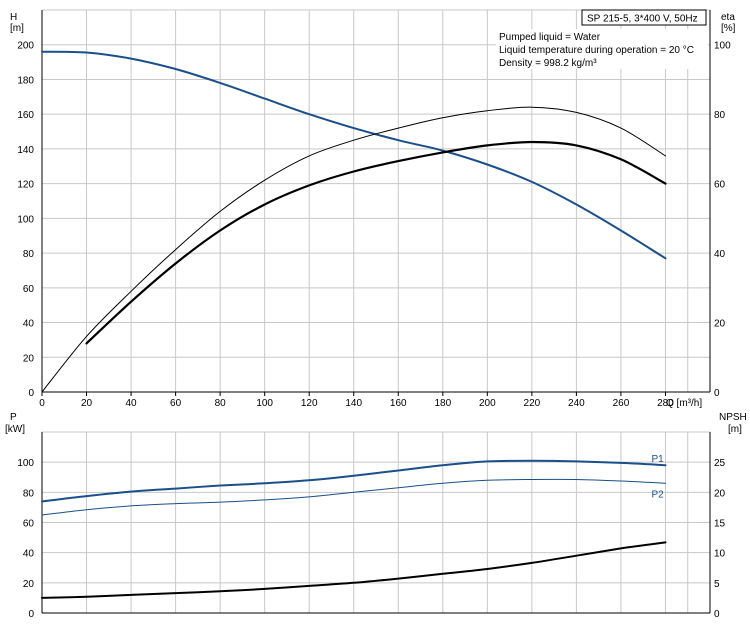 The width and height of the screenshot is (750, 628). Describe the element at coordinates (722, 46) in the screenshot. I see `y-right-tick-label: 100` at that location.